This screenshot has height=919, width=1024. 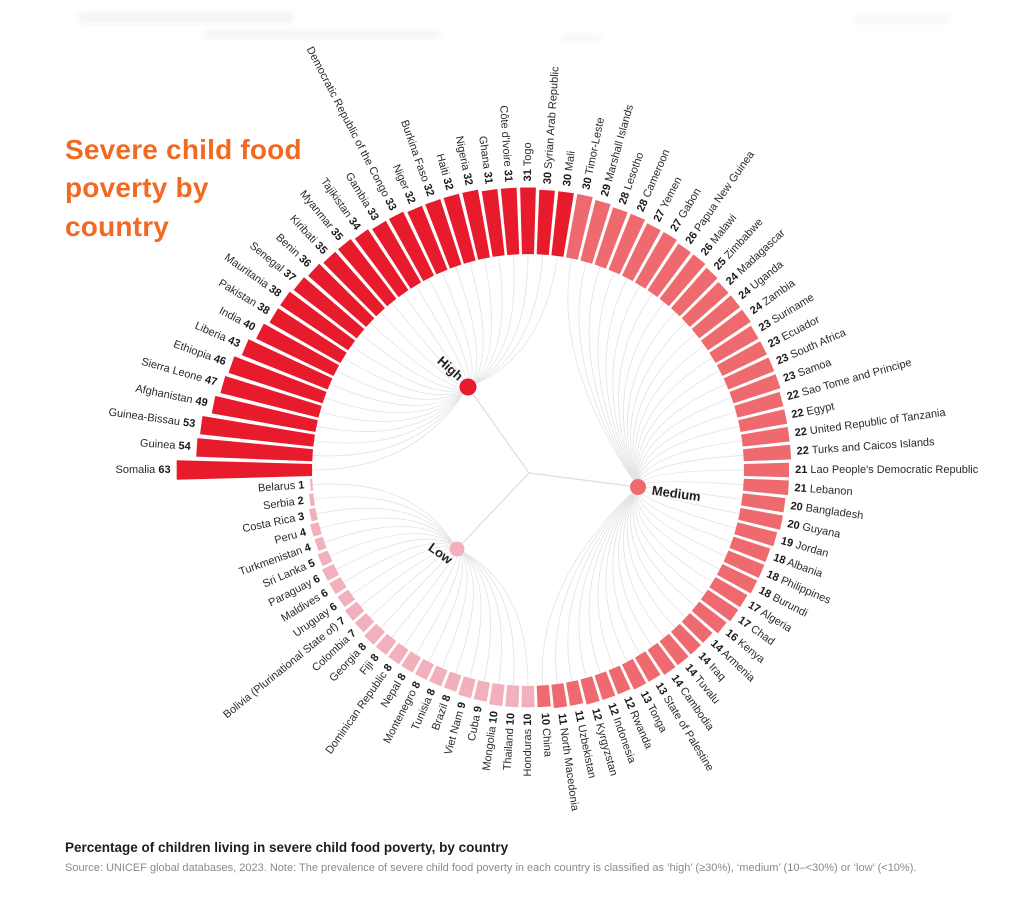 What do you see at coordinates (780, 559) in the screenshot?
I see `country-value: 18` at bounding box center [780, 559].